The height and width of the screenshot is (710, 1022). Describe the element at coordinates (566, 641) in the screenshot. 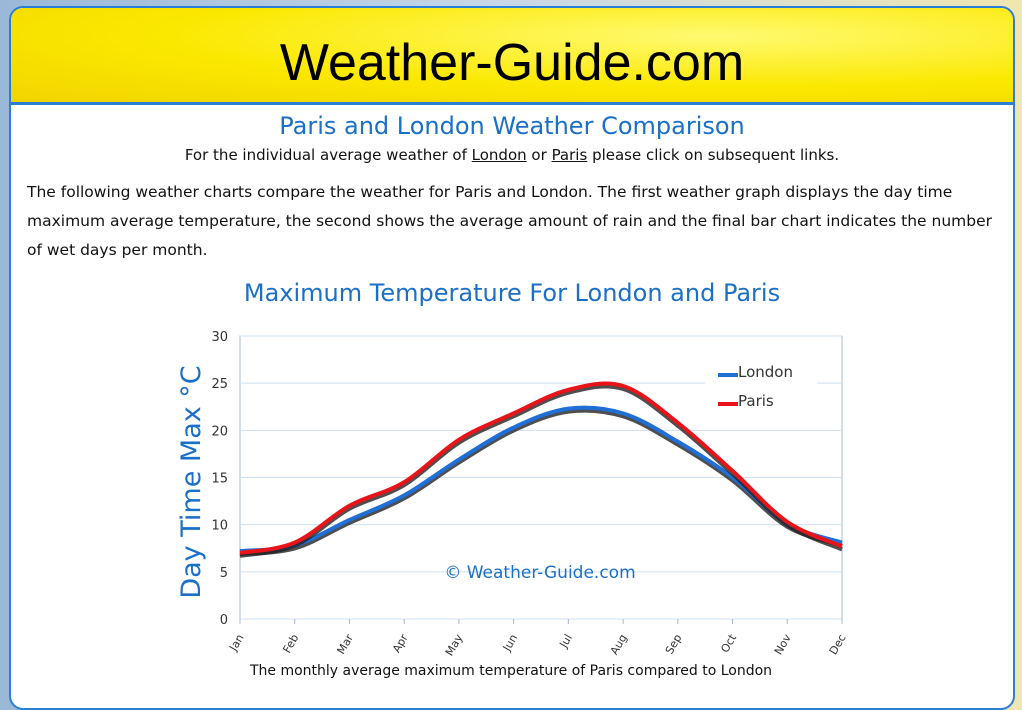

I see `x-tick-label: Jul` at that location.